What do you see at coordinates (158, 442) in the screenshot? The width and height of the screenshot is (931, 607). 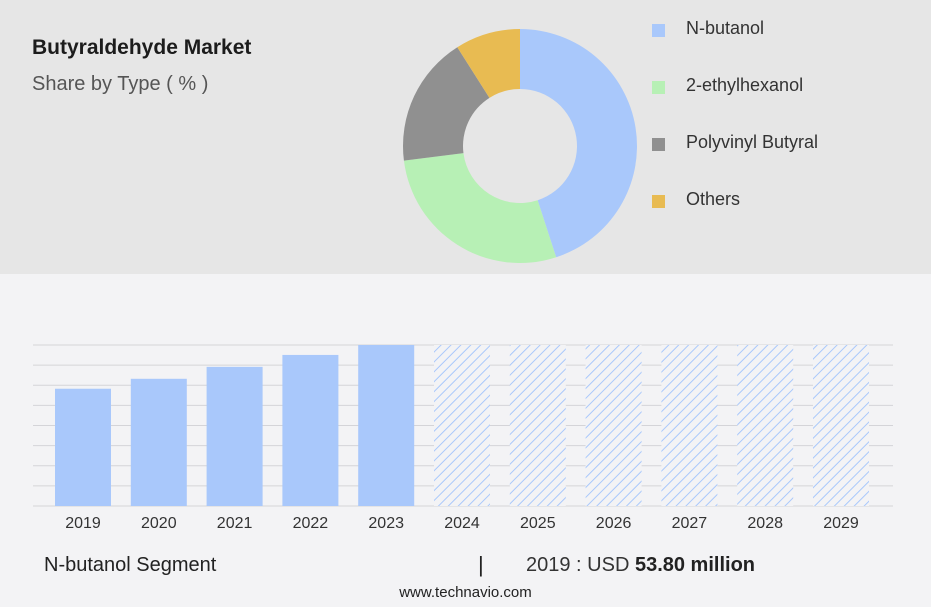 I see `bar-2020` at bounding box center [158, 442].